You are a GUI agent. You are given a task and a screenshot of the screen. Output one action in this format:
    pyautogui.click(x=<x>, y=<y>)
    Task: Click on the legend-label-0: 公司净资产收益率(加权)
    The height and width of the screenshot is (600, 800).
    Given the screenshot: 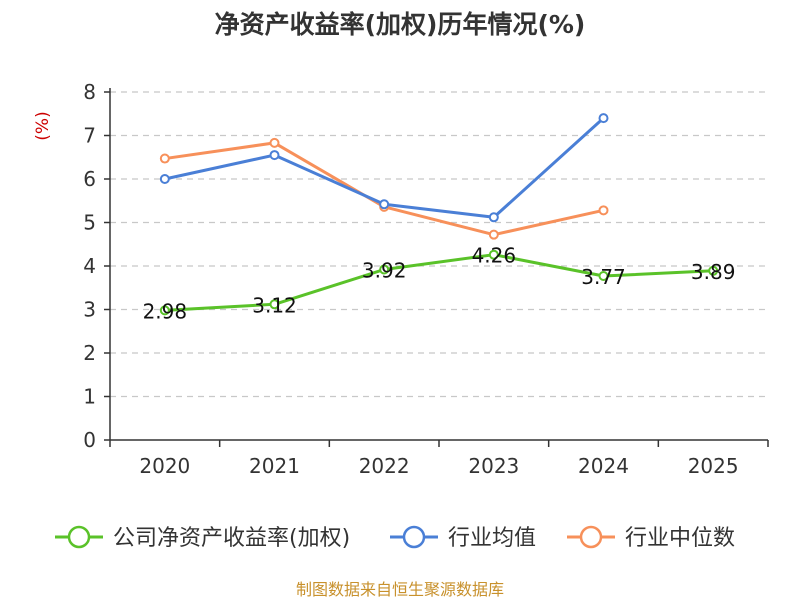 What is the action you would take?
    pyautogui.click(x=231, y=538)
    